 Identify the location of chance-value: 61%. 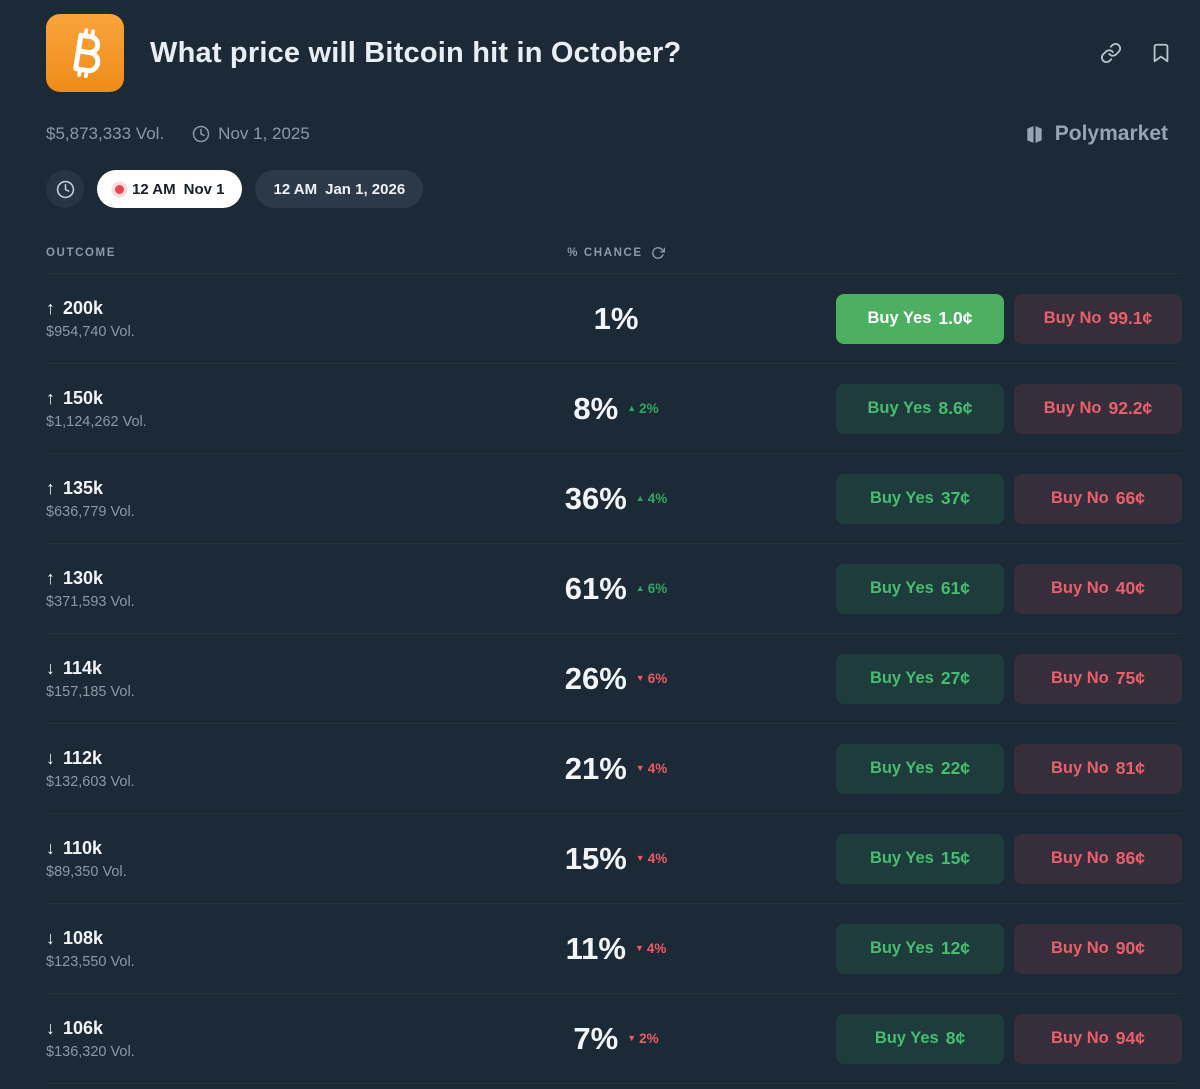
(595, 588).